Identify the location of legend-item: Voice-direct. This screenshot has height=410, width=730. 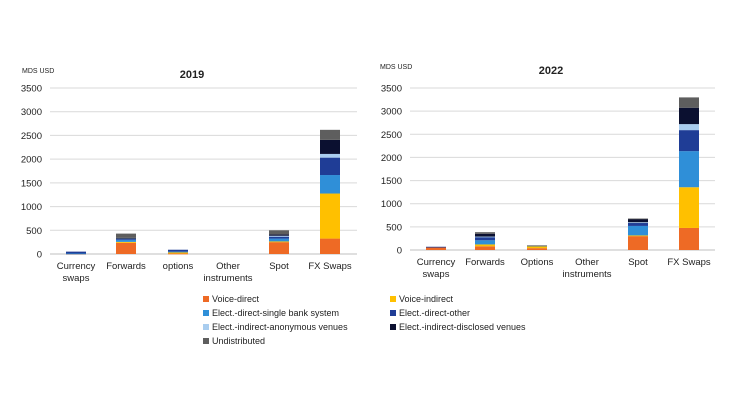
(231, 299).